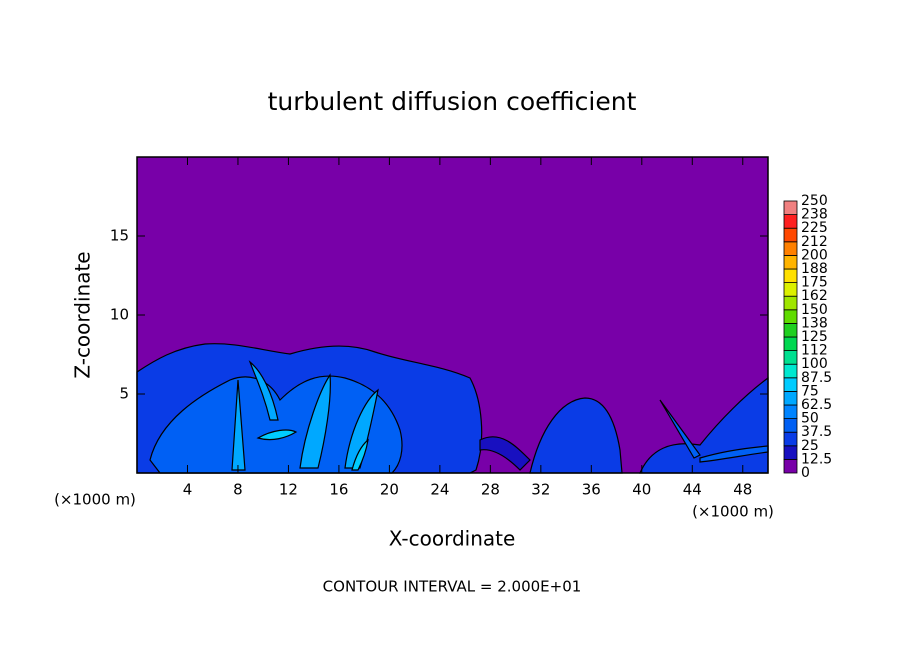 The image size is (904, 654). What do you see at coordinates (814, 215) in the screenshot?
I see `colorbar-label: 238` at bounding box center [814, 215].